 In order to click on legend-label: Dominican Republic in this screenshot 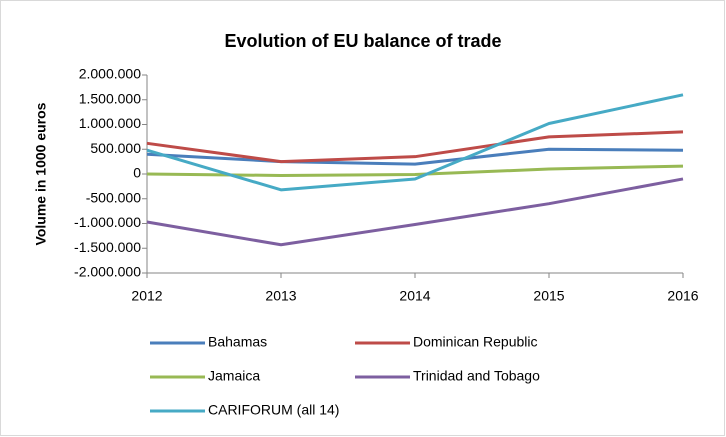, I will do `click(475, 342)`.